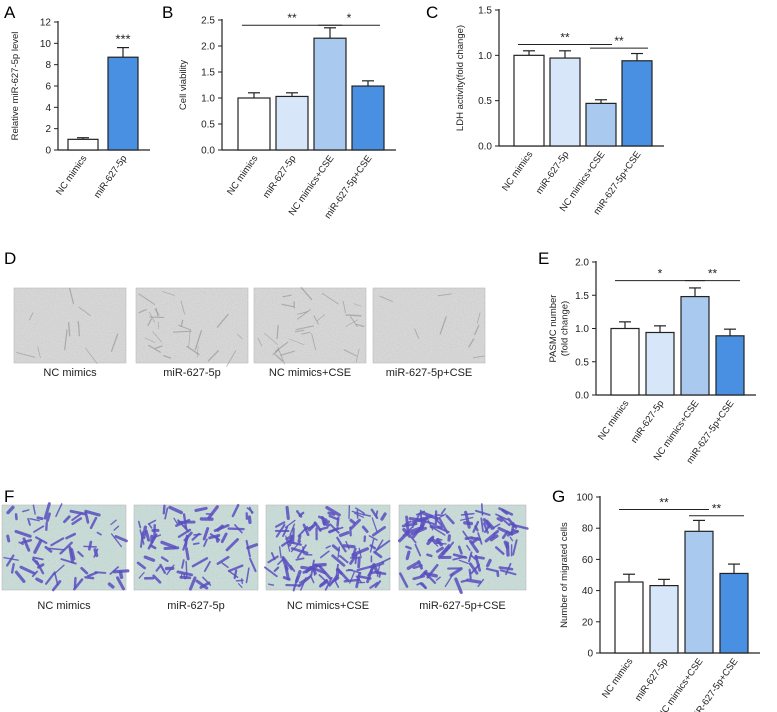  Describe the element at coordinates (195, 606) in the screenshot. I see `micrograph-label: miR-627-5p` at that location.